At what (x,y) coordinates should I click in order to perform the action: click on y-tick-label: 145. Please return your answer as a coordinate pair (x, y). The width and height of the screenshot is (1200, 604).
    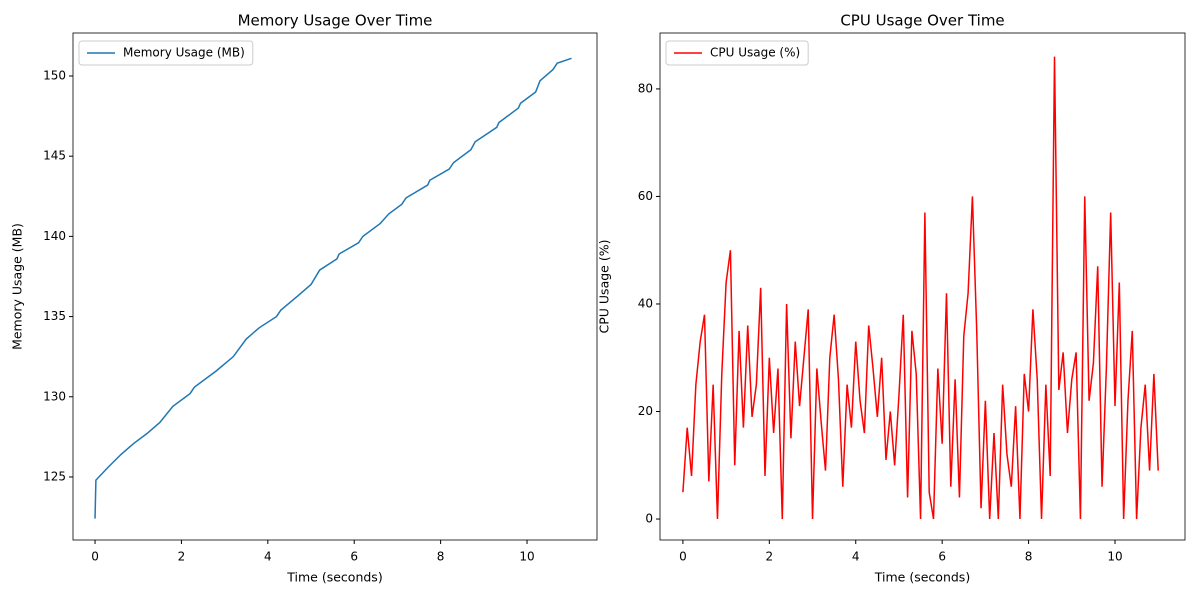
    Looking at the image, I should click on (54, 156).